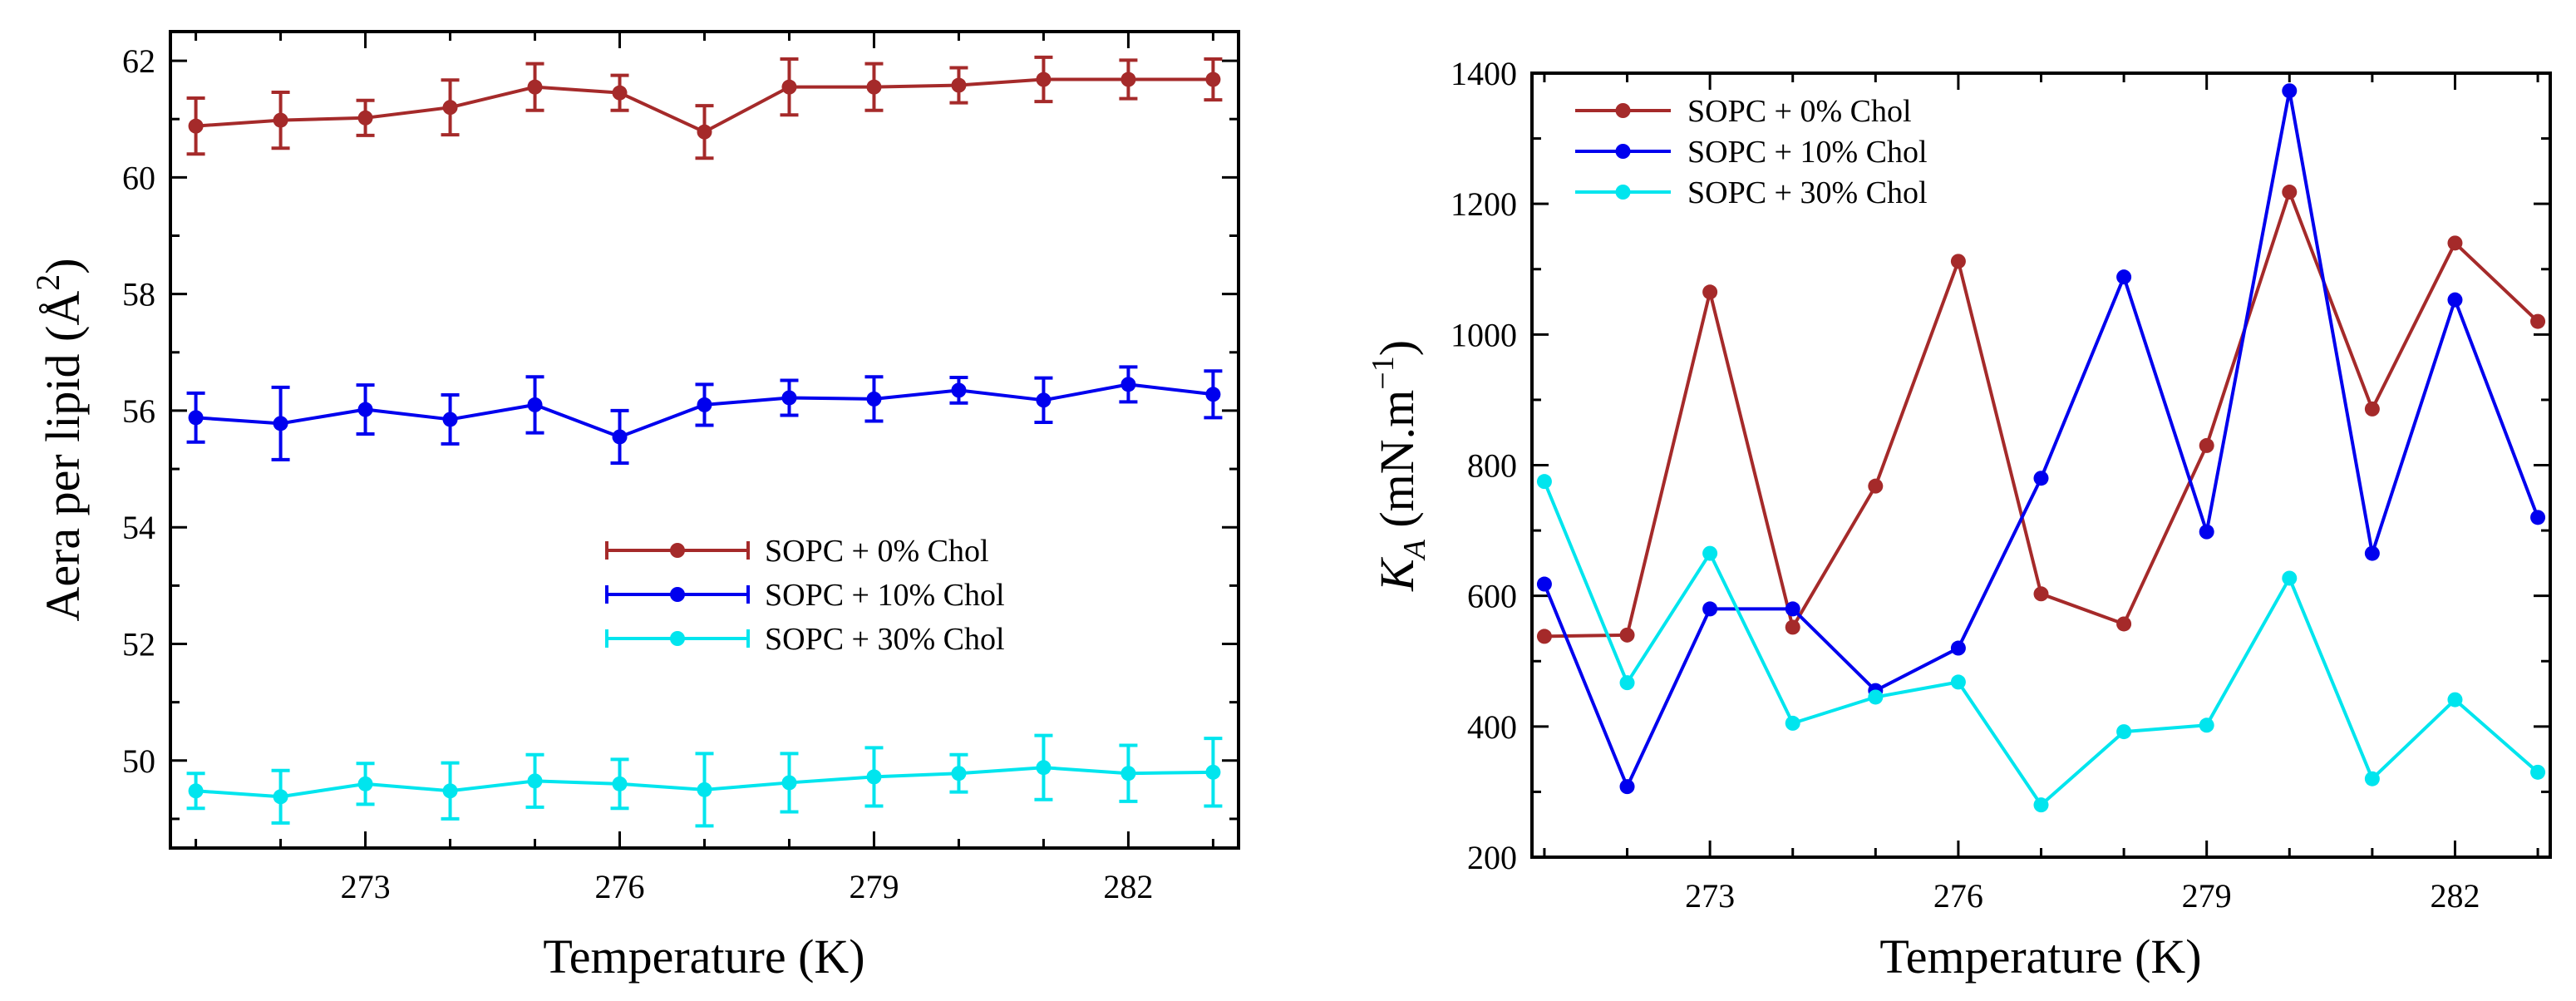  What do you see at coordinates (138, 527) in the screenshot?
I see `y-tick-label: 54` at bounding box center [138, 527].